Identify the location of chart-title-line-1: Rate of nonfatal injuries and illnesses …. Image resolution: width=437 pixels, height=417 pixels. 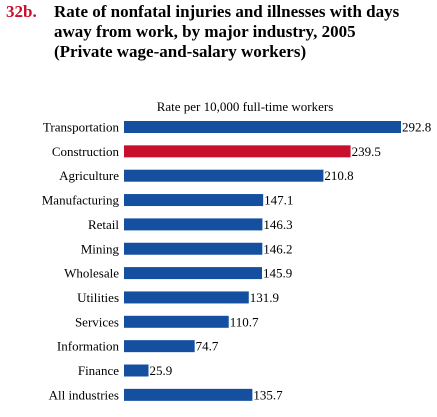
(227, 11).